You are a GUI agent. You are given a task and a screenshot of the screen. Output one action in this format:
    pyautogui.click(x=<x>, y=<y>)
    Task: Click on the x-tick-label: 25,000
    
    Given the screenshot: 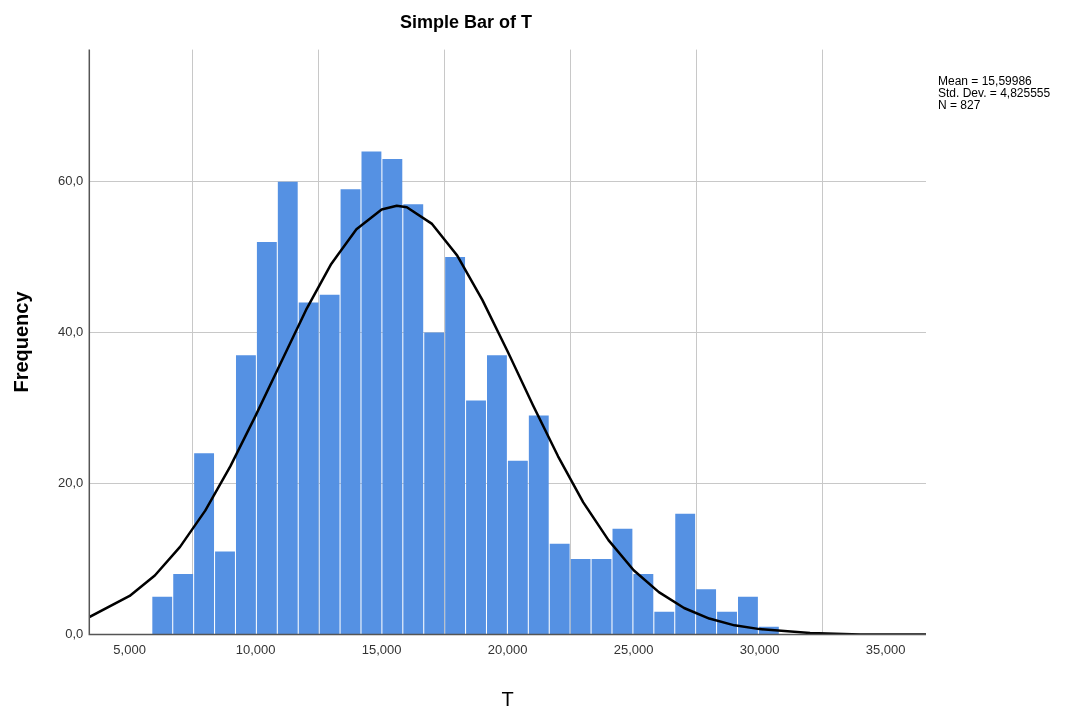 What is the action you would take?
    pyautogui.click(x=633, y=649)
    